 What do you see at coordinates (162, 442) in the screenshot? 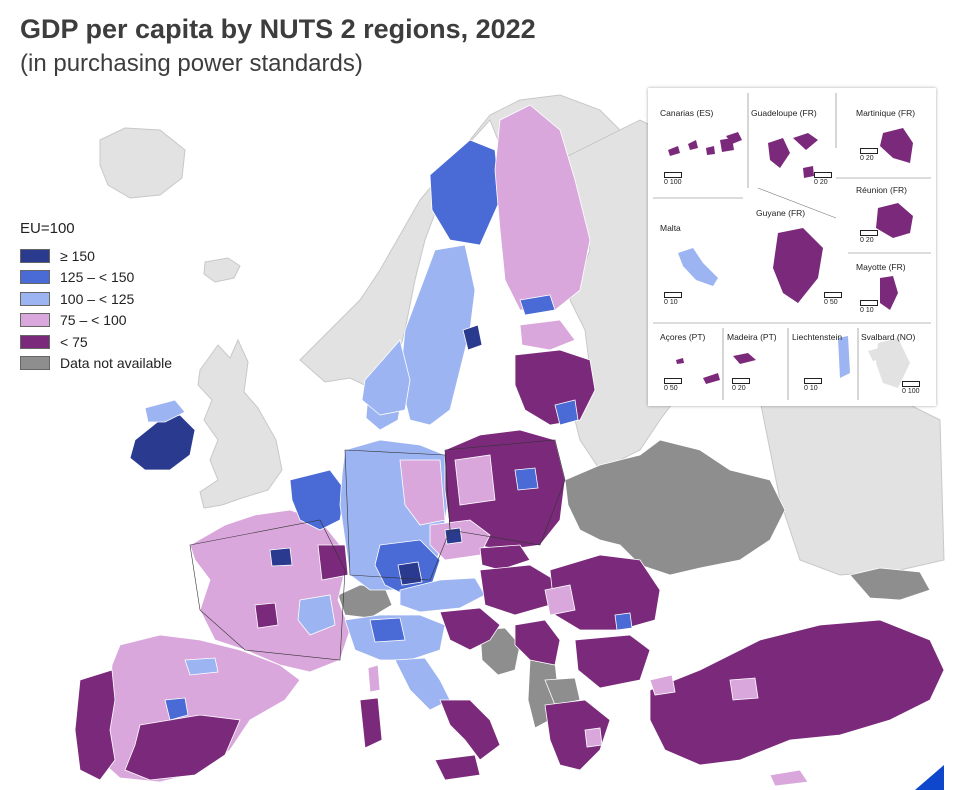
I see `ireland-shape` at bounding box center [162, 442].